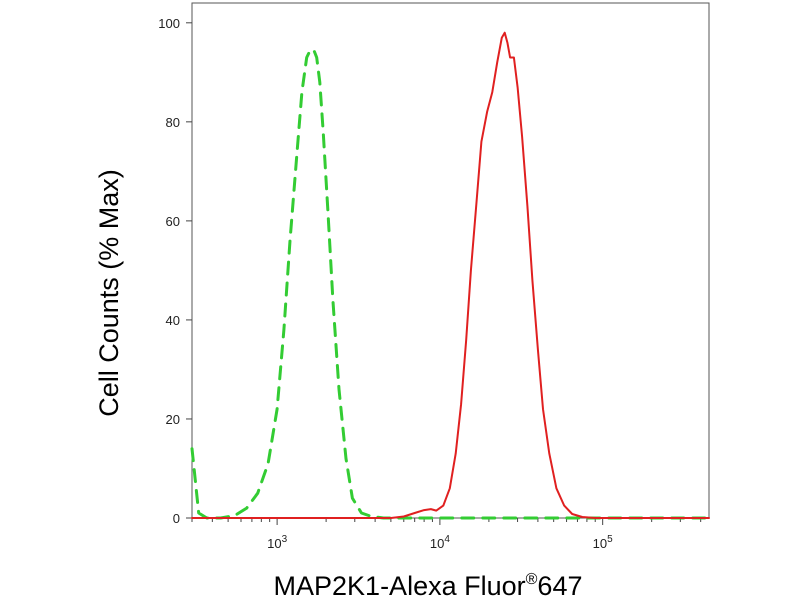  I want to click on y-tick-label: 60, so click(173, 221).